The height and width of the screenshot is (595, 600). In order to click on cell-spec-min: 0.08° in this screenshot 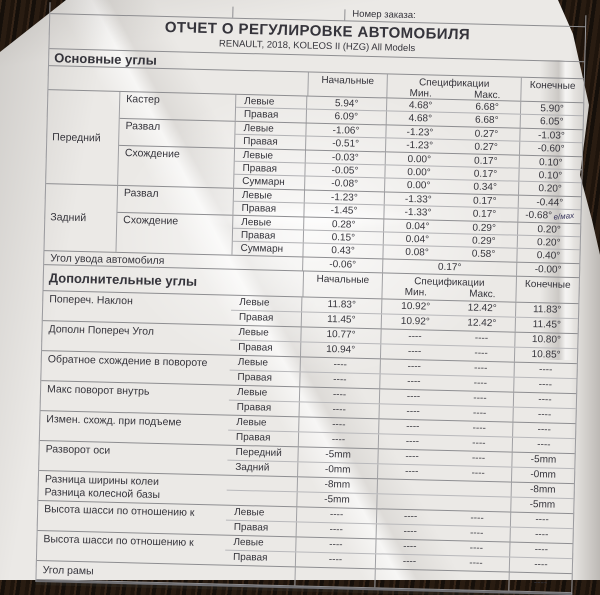, I will do `click(417, 252)`.